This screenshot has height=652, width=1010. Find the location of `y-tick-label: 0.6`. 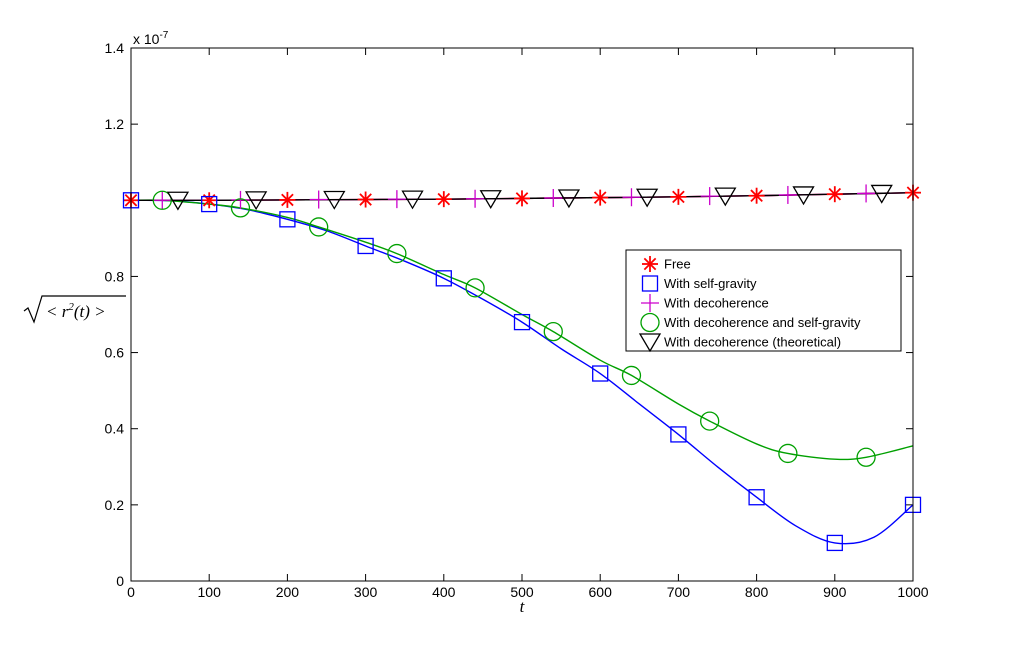

y-tick-label: 0.6 is located at coordinates (115, 353).